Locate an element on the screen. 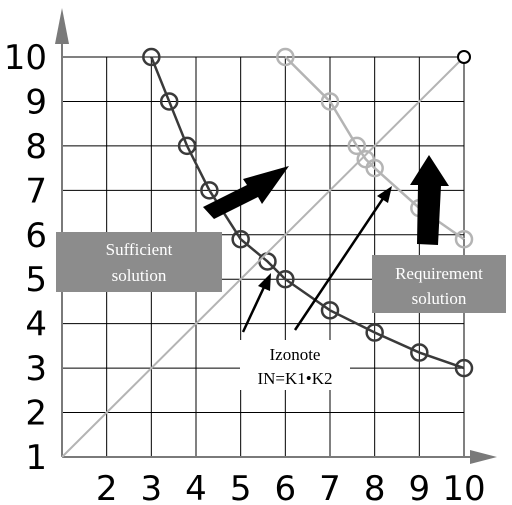 This screenshot has height=505, width=512. izonote-label-line1: Izonote is located at coordinates (295, 354).